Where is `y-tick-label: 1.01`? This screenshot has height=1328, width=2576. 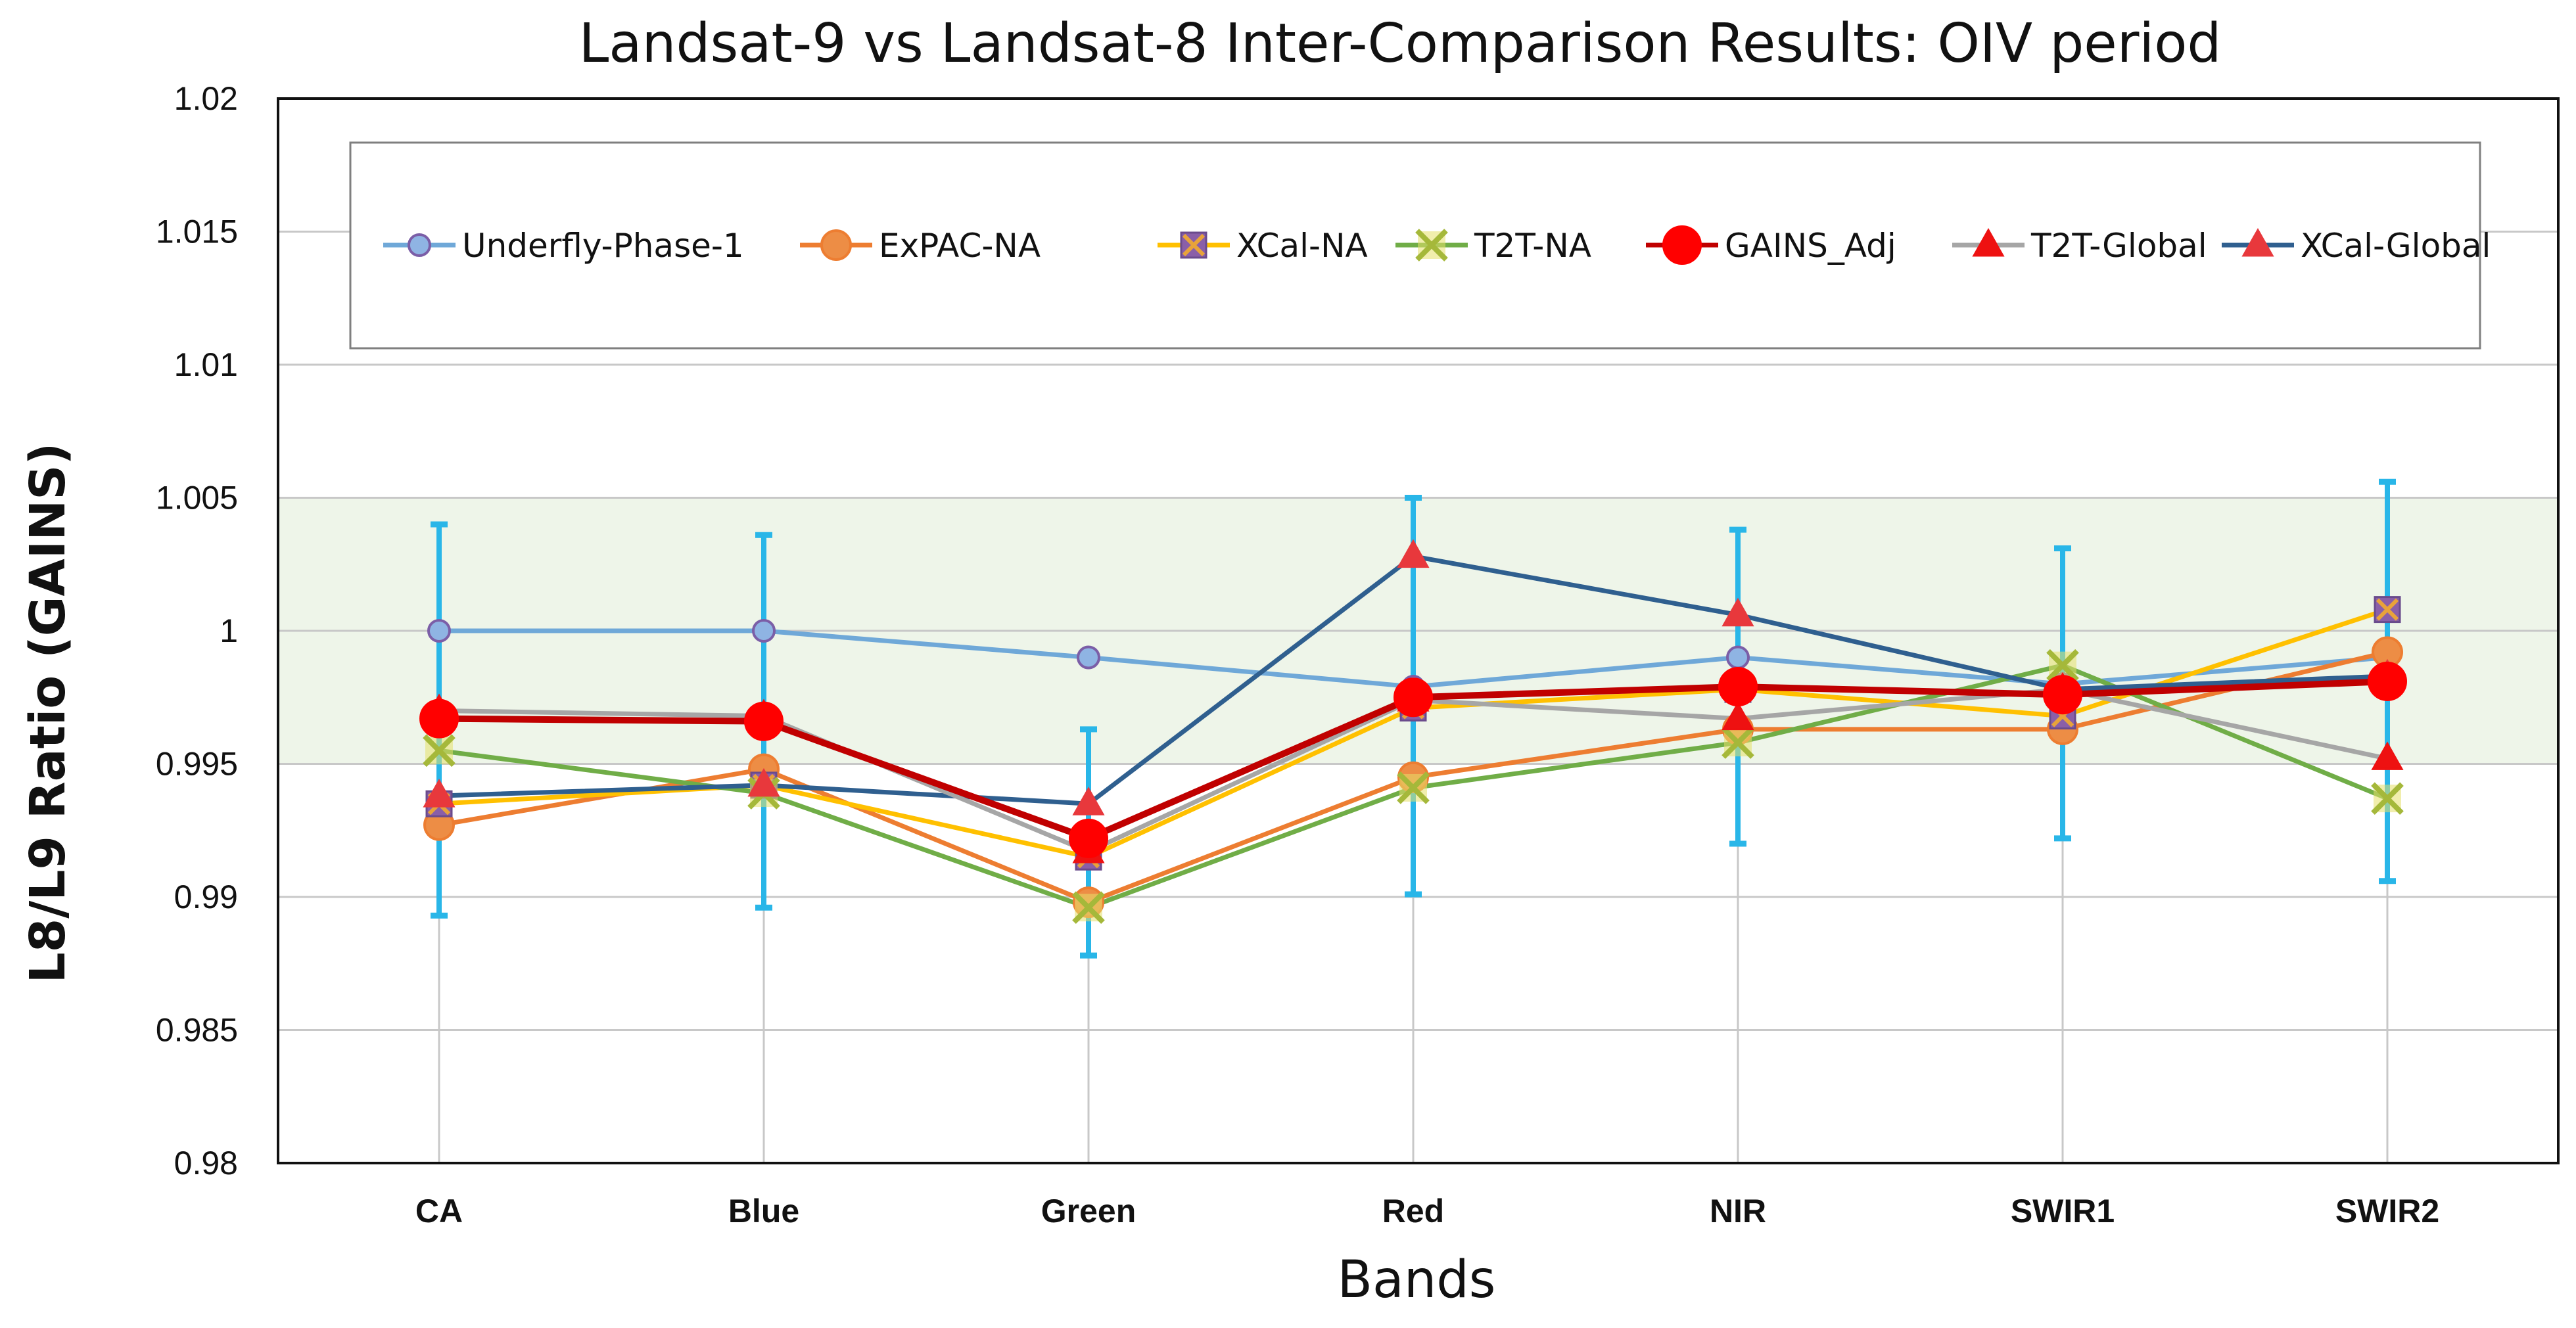
y-tick-label: 1.01 is located at coordinates (206, 364).